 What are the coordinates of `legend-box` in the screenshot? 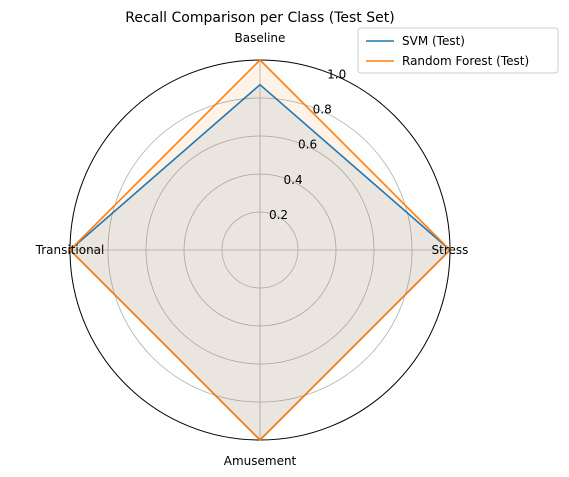 It's located at (458, 50).